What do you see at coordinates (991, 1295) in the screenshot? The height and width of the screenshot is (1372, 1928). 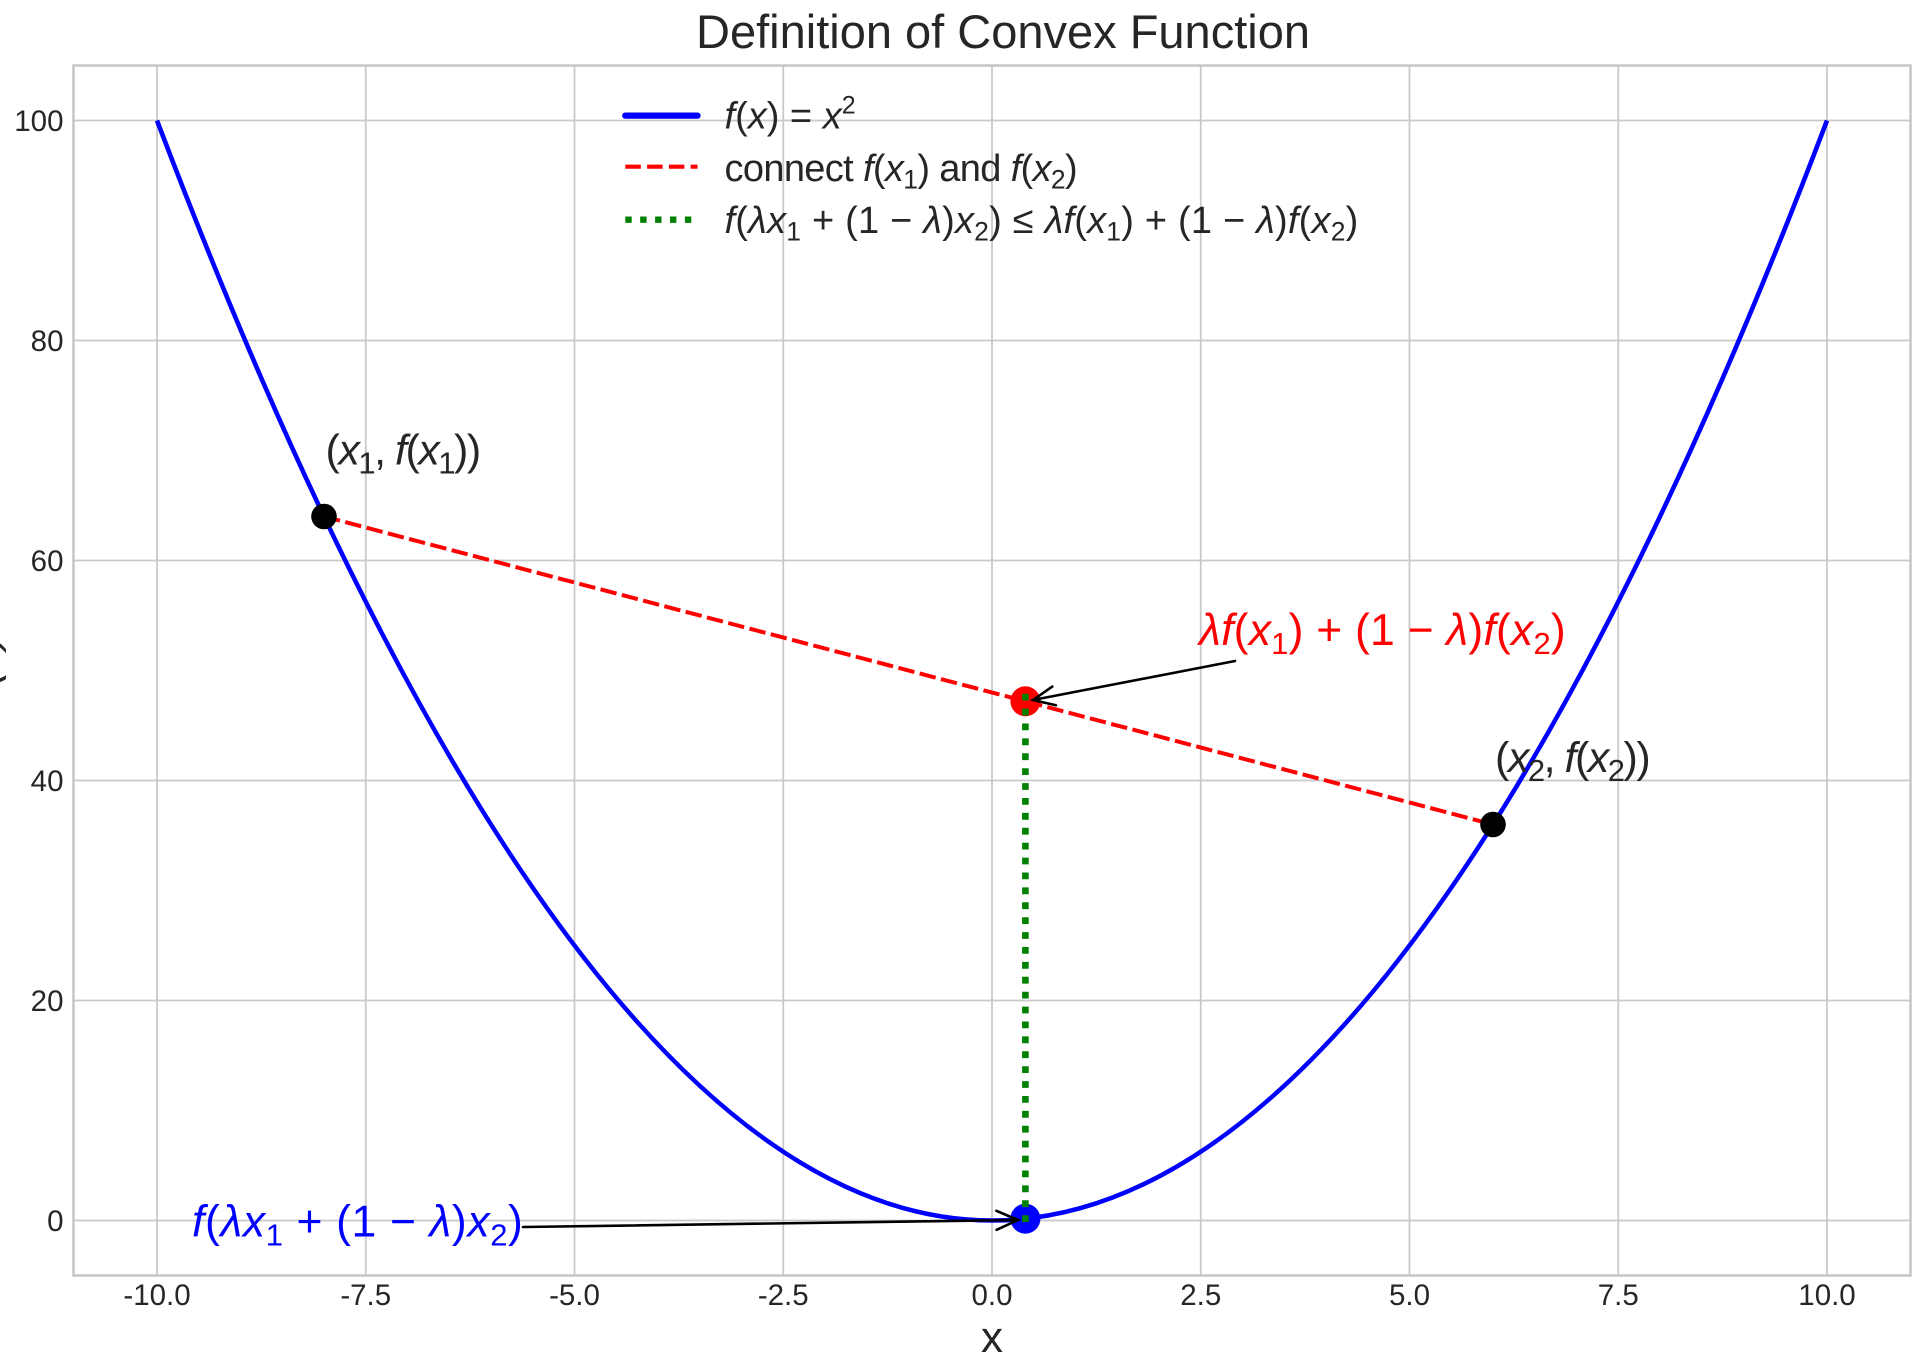 I see `svg-text: 0.0` at bounding box center [991, 1295].